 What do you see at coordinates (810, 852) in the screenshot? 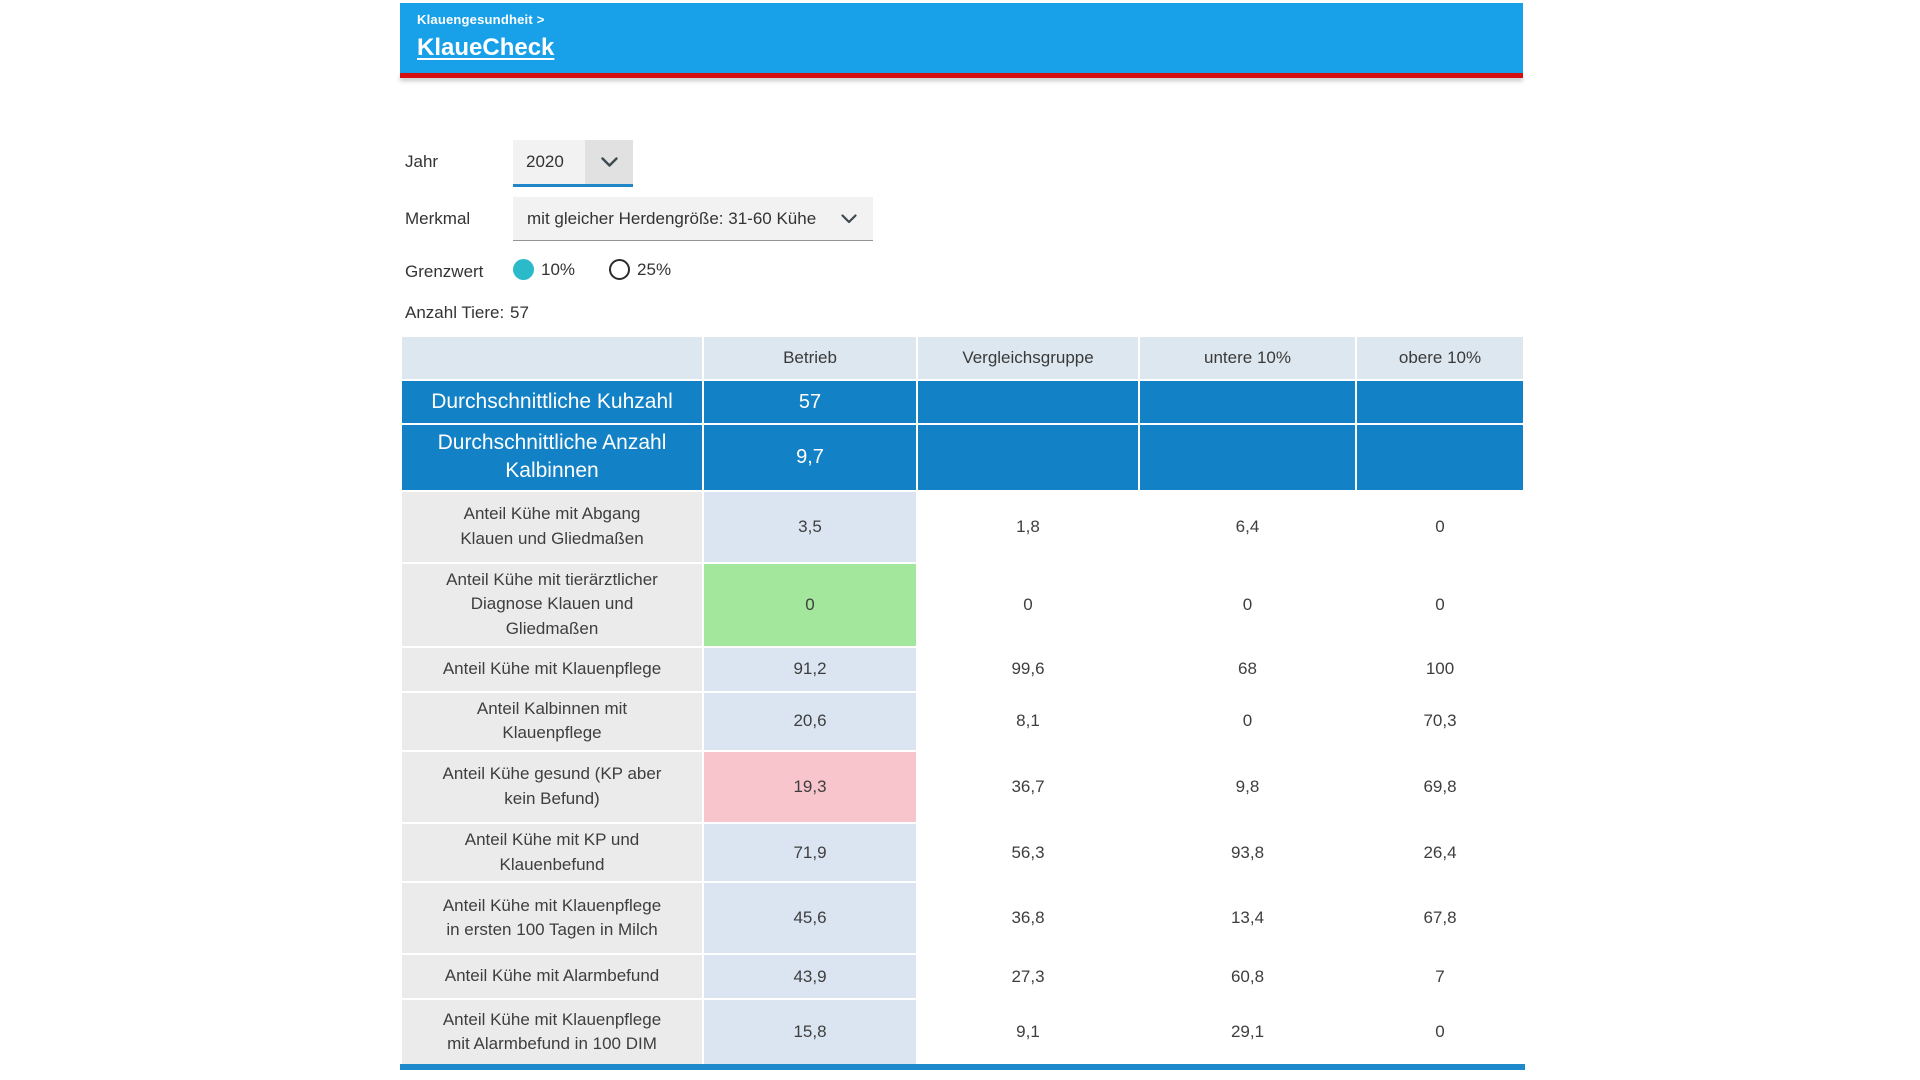
I see `cell-betrieb: 71,9` at bounding box center [810, 852].